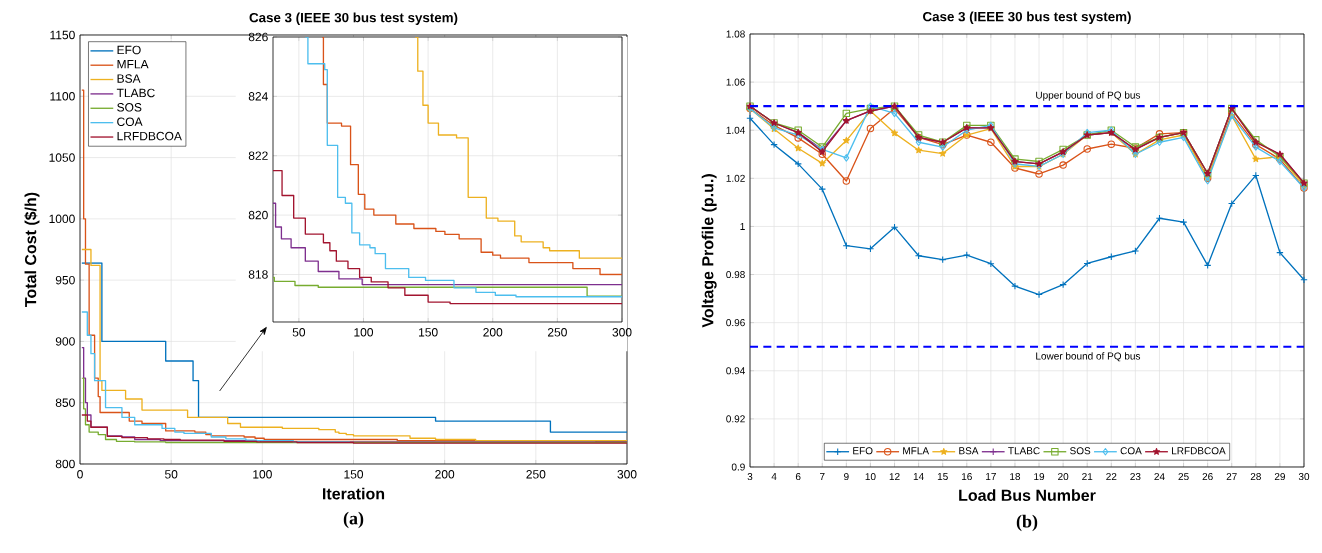 This screenshot has height=553, width=1322. What do you see at coordinates (354, 493) in the screenshot?
I see `x-axis-title: Iteration` at bounding box center [354, 493].